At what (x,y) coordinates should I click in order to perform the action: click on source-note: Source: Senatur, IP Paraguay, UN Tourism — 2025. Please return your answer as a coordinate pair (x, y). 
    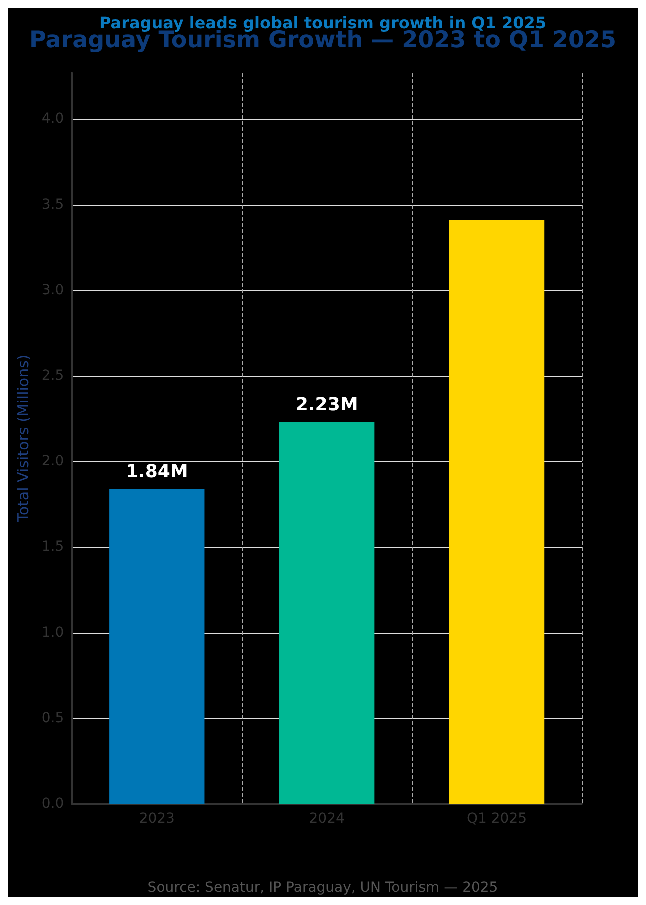
    Looking at the image, I should click on (323, 888).